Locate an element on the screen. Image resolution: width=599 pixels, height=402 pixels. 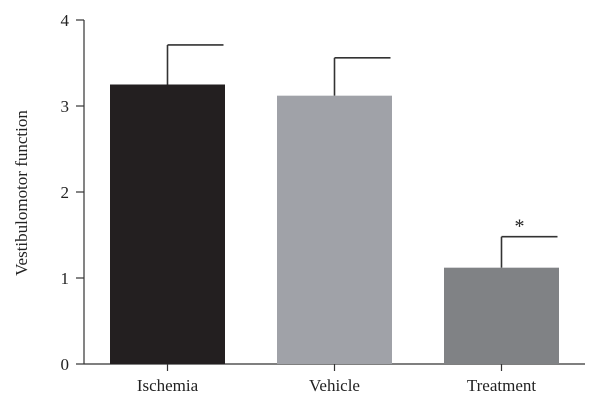
x-tick-label: Vehicle is located at coordinates (334, 385).